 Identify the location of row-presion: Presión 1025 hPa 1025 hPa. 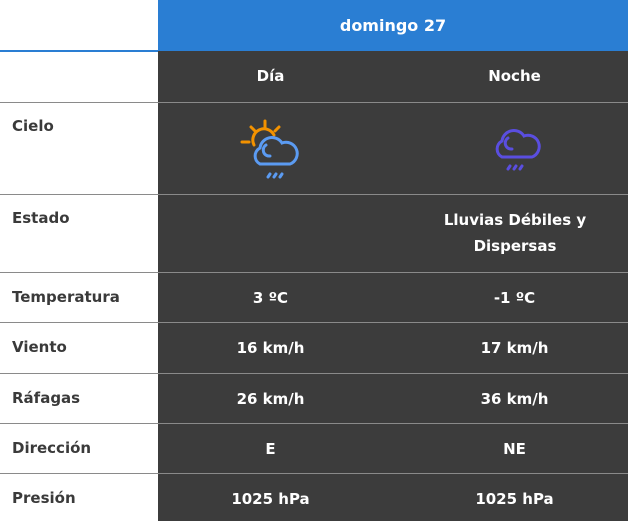
(314, 497).